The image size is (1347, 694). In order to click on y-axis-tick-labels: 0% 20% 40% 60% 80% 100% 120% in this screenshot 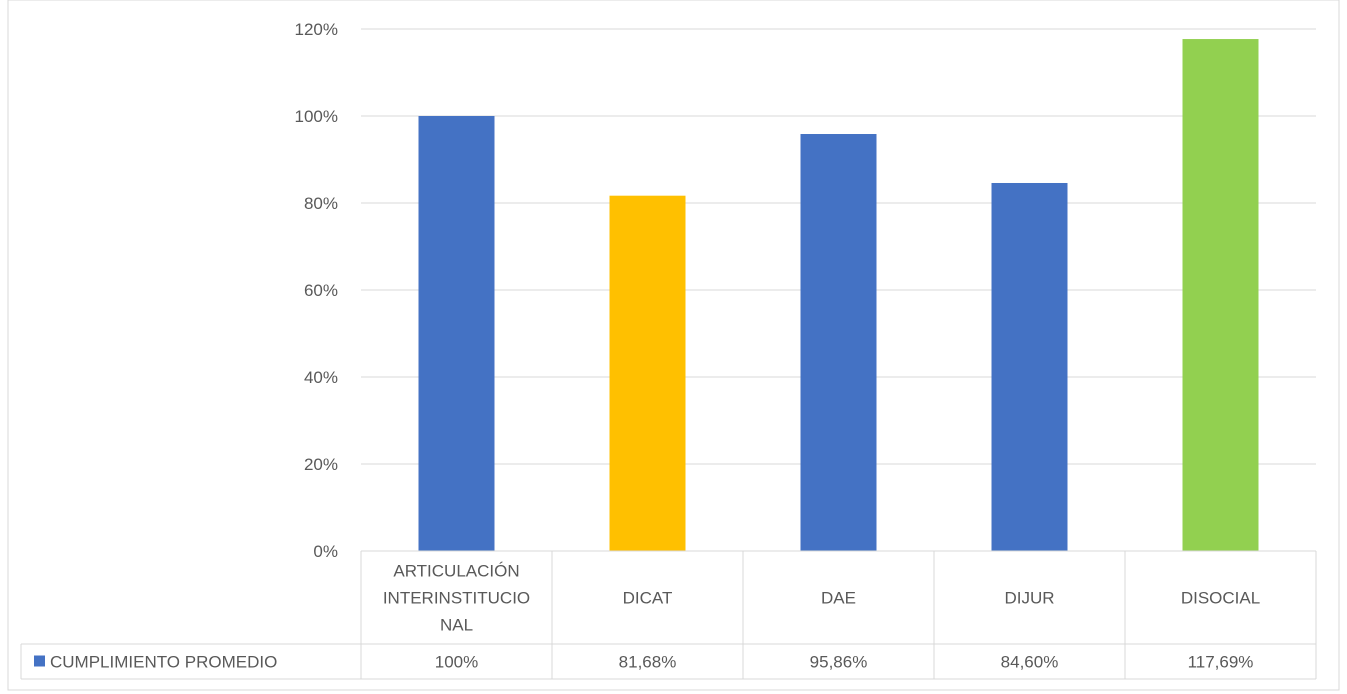, I will do `click(316, 290)`.